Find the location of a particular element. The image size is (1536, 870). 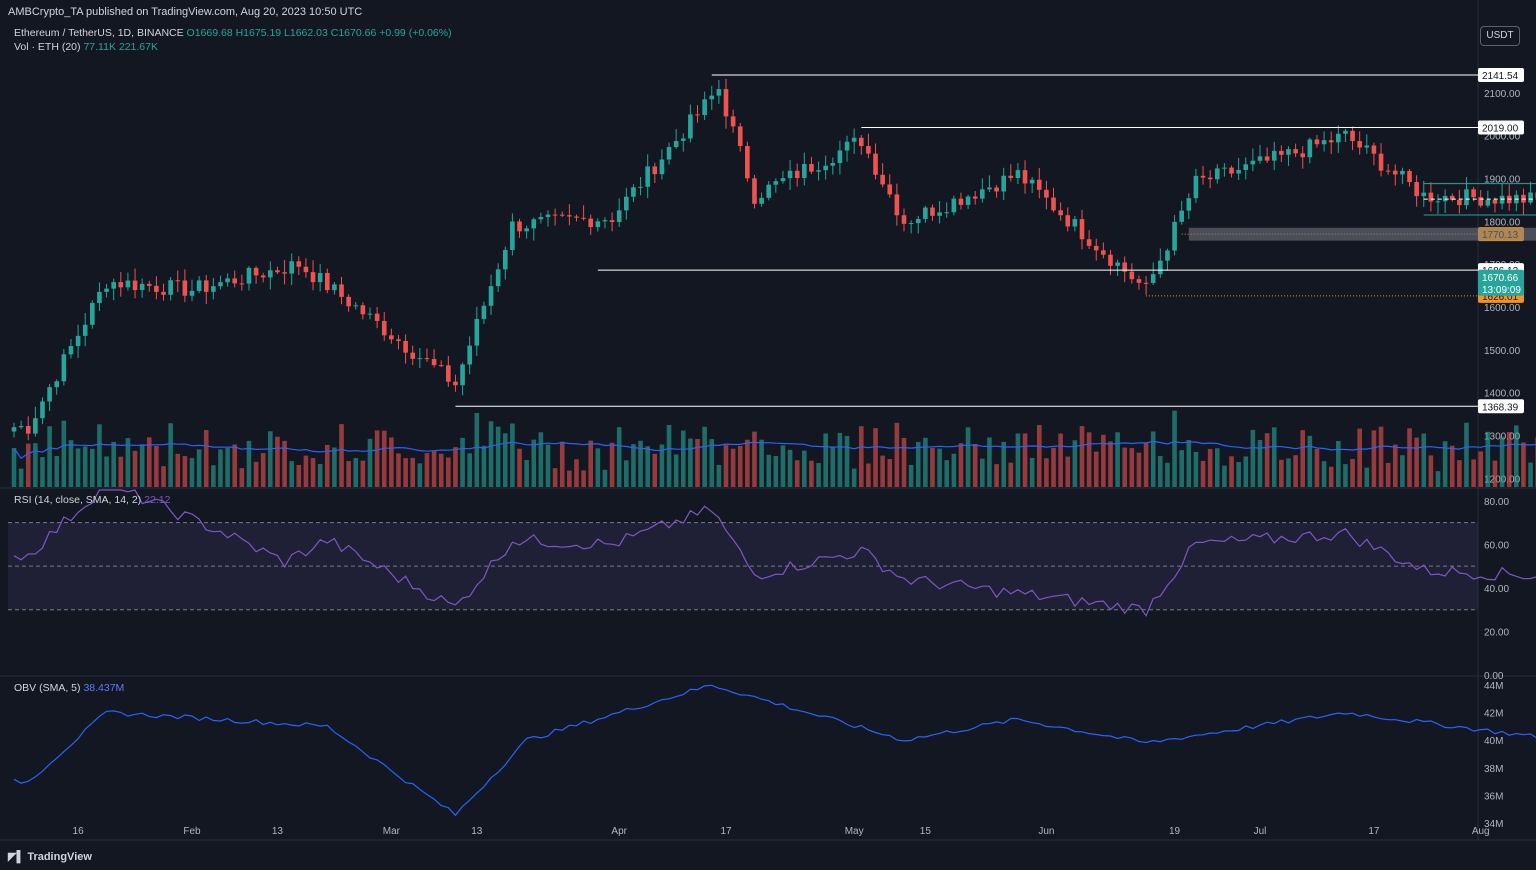

rsi-legend: RSI (14, close, SMA, 14, 2) 22.12 is located at coordinates (92, 500).